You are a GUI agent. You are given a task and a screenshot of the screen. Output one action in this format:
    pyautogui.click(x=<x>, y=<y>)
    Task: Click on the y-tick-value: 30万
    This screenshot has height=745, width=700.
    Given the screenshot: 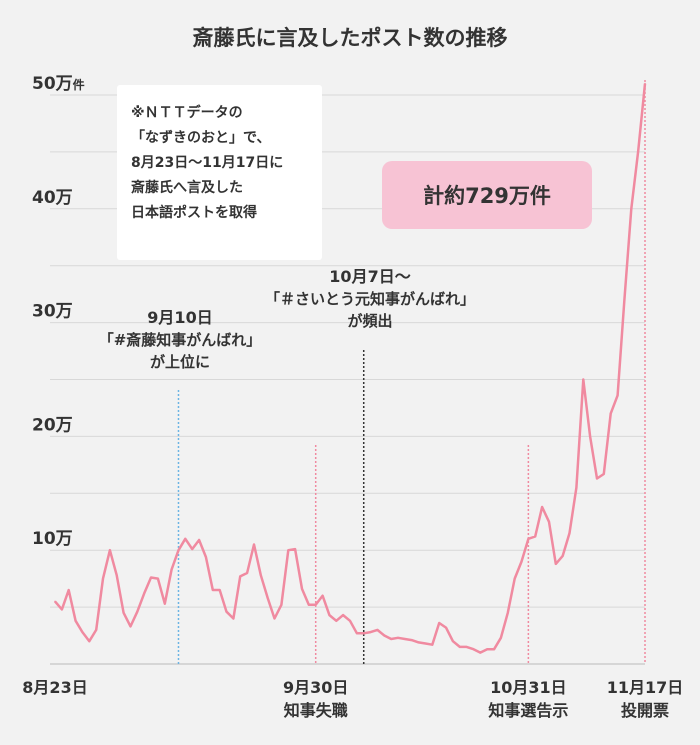 What is the action you would take?
    pyautogui.click(x=52, y=312)
    